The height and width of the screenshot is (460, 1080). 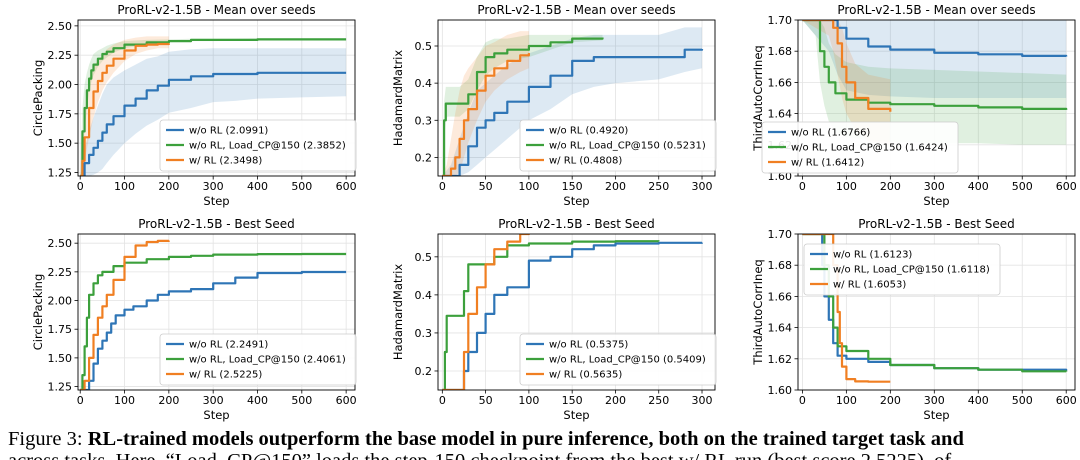 What do you see at coordinates (60, 114) in the screenshot?
I see `y-tick-label: 1.75` at bounding box center [60, 114].